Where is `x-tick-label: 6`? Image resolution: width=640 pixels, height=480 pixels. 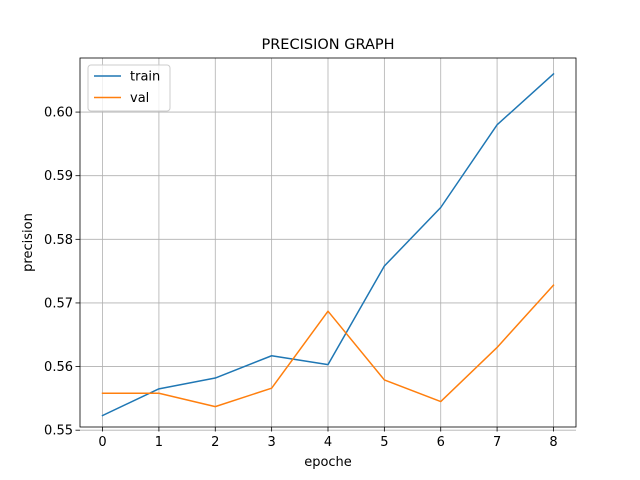 x-tick-label: 6 is located at coordinates (441, 442).